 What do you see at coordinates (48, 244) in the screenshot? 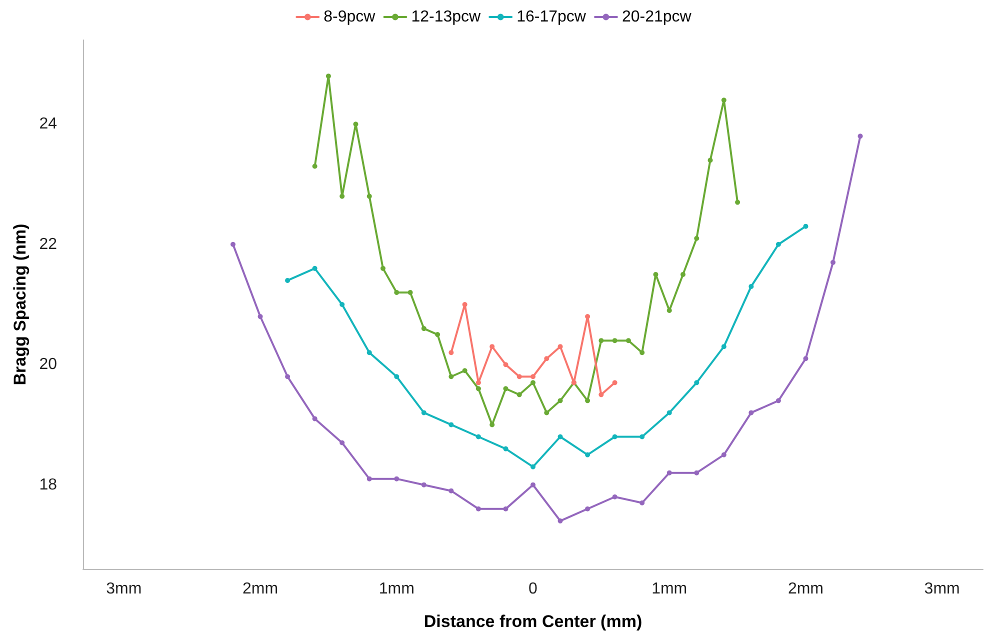
I see `y-tick-label: 22` at bounding box center [48, 244].